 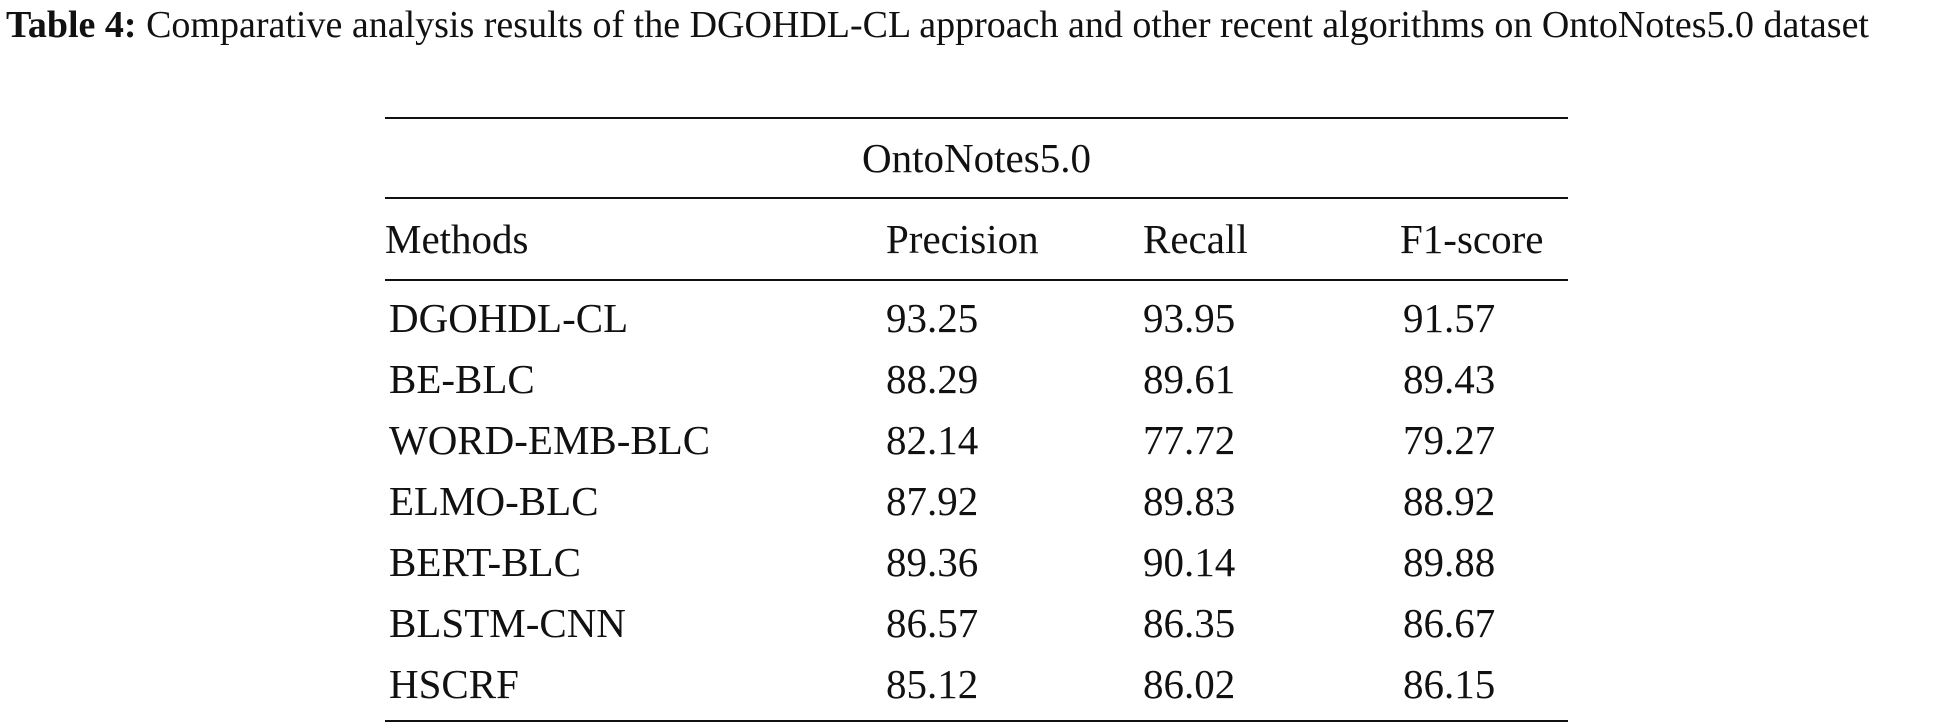 I want to click on precision-cell: 89.36, so click(x=932, y=561).